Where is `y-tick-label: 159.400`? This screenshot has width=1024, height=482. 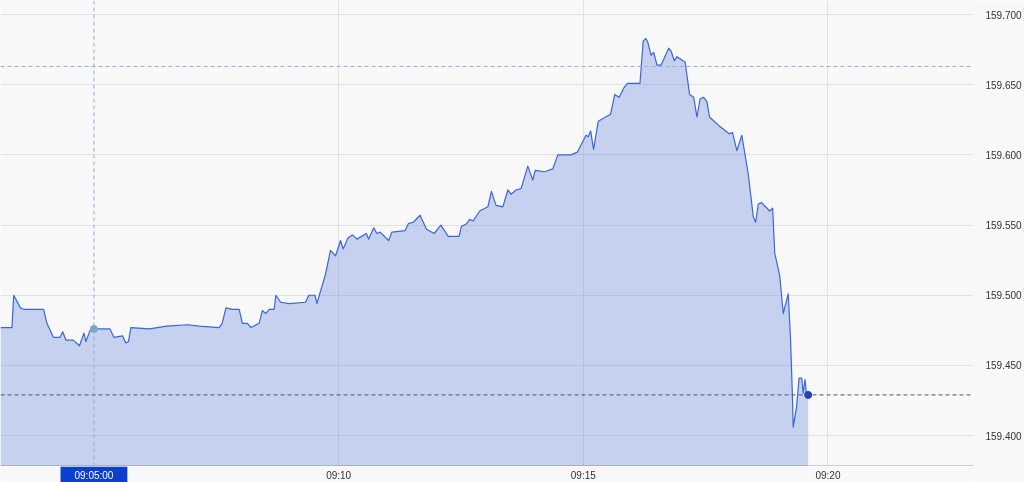 y-tick-label: 159.400 is located at coordinates (1004, 436).